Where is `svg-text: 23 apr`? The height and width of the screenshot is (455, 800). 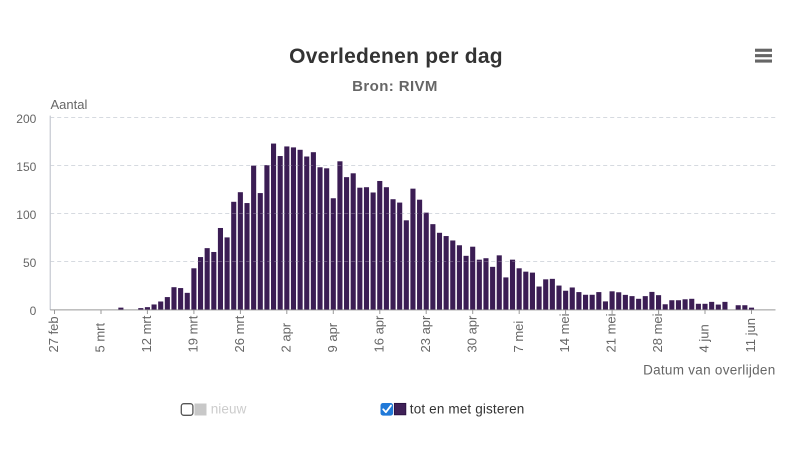
svg-text: 23 apr is located at coordinates (425, 334).